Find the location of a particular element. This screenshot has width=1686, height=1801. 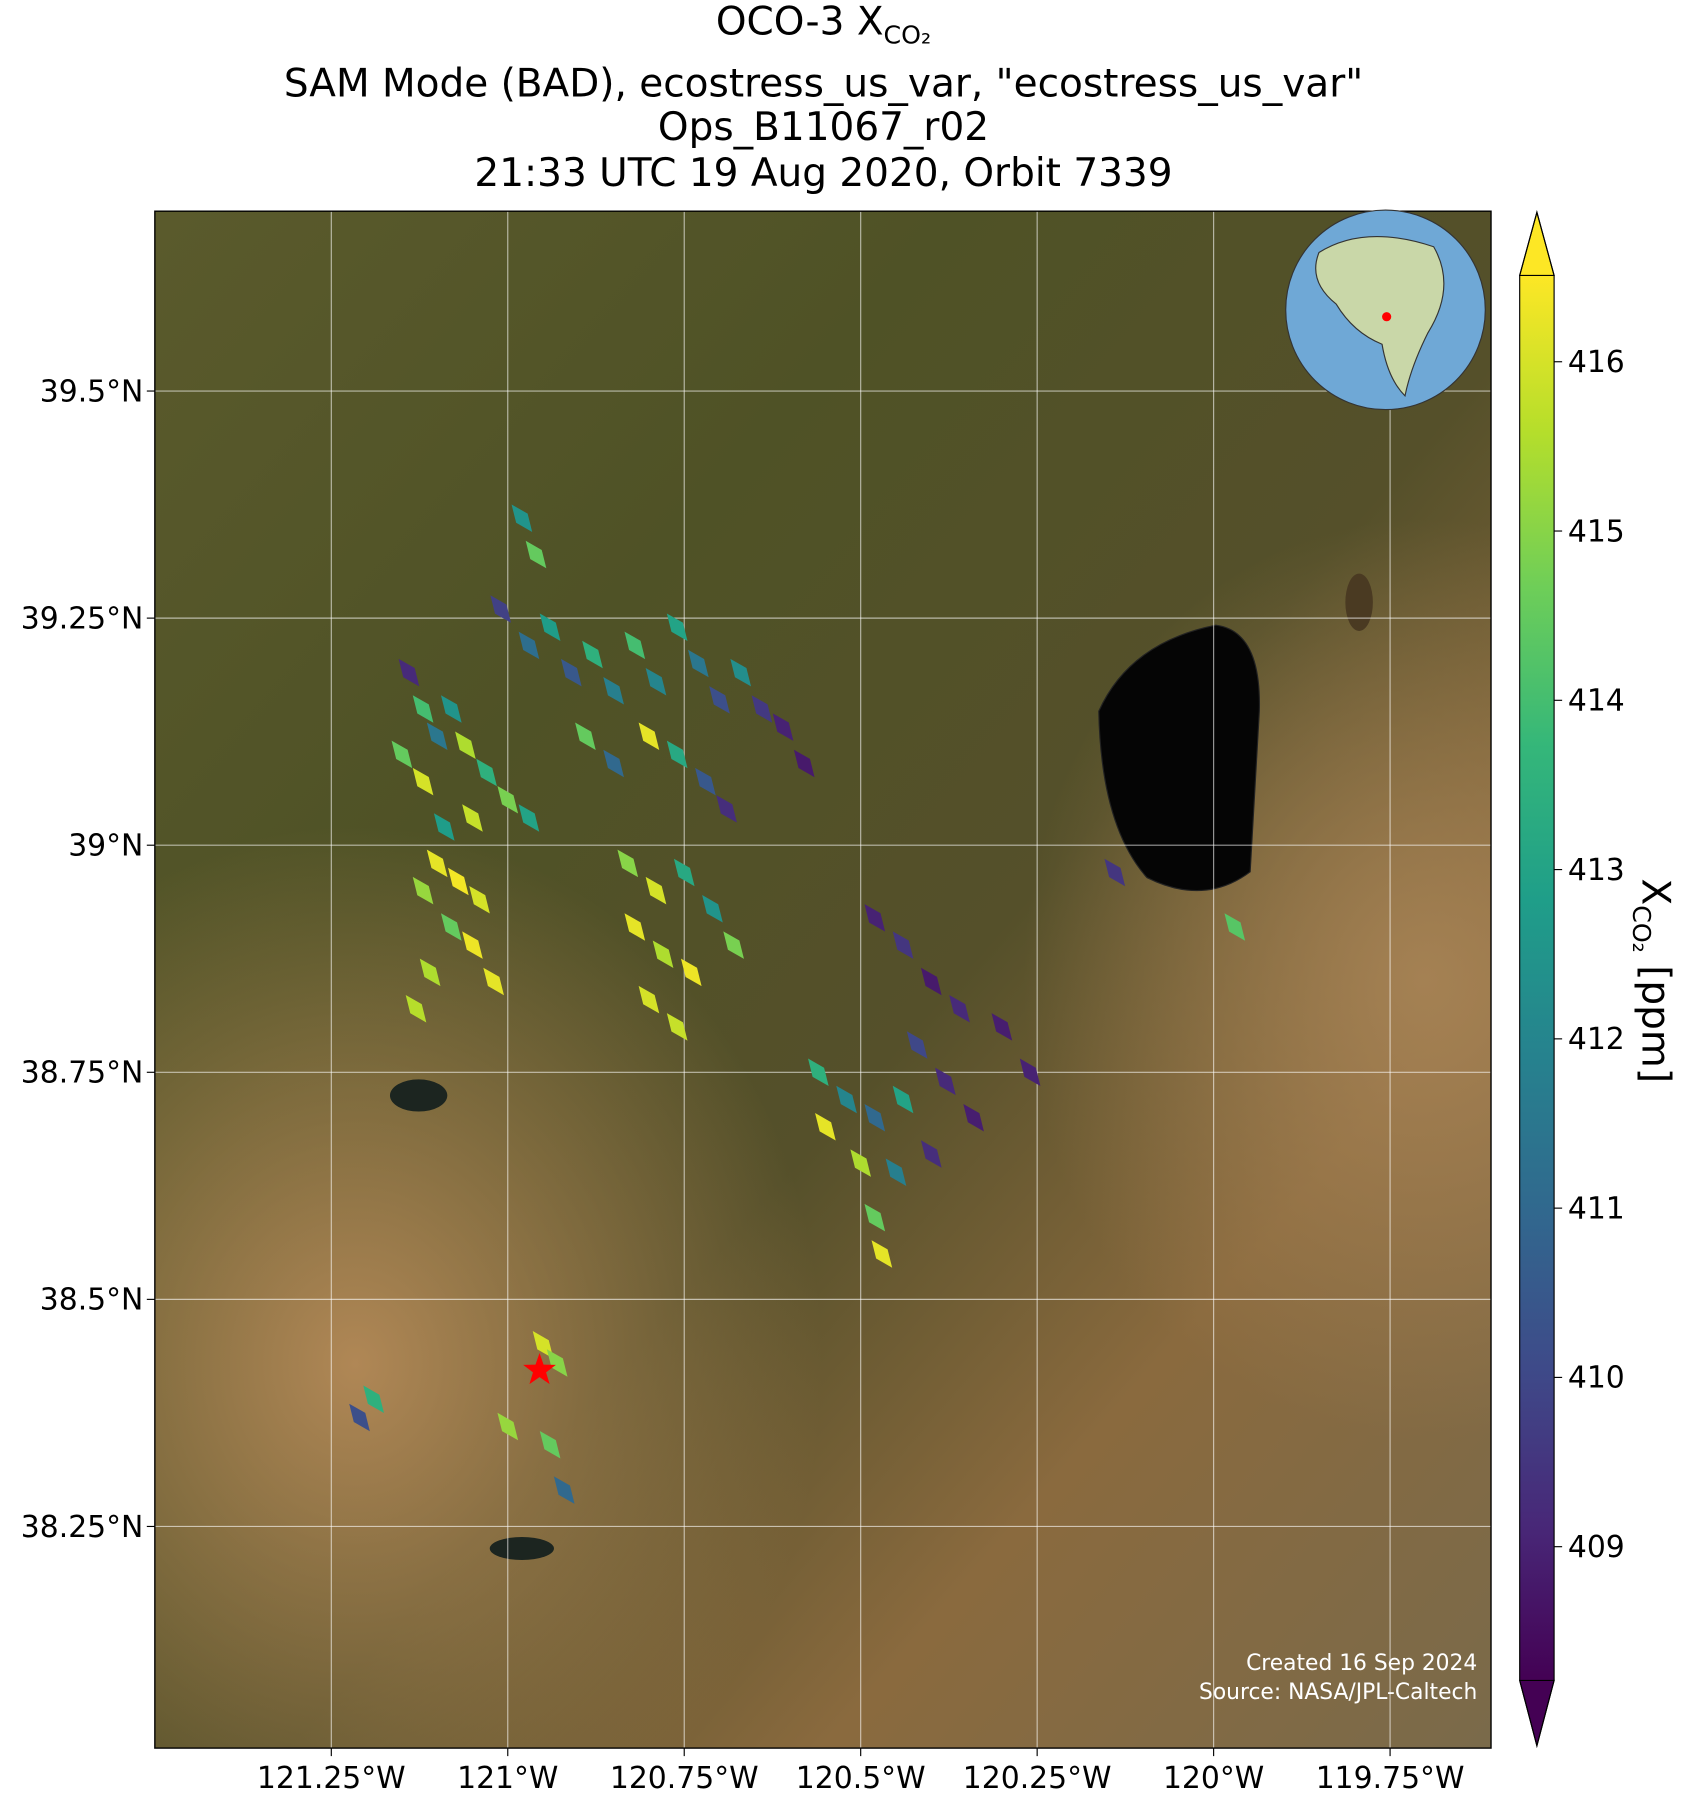

x-tick-label: 120.75°W is located at coordinates (684, 1778).